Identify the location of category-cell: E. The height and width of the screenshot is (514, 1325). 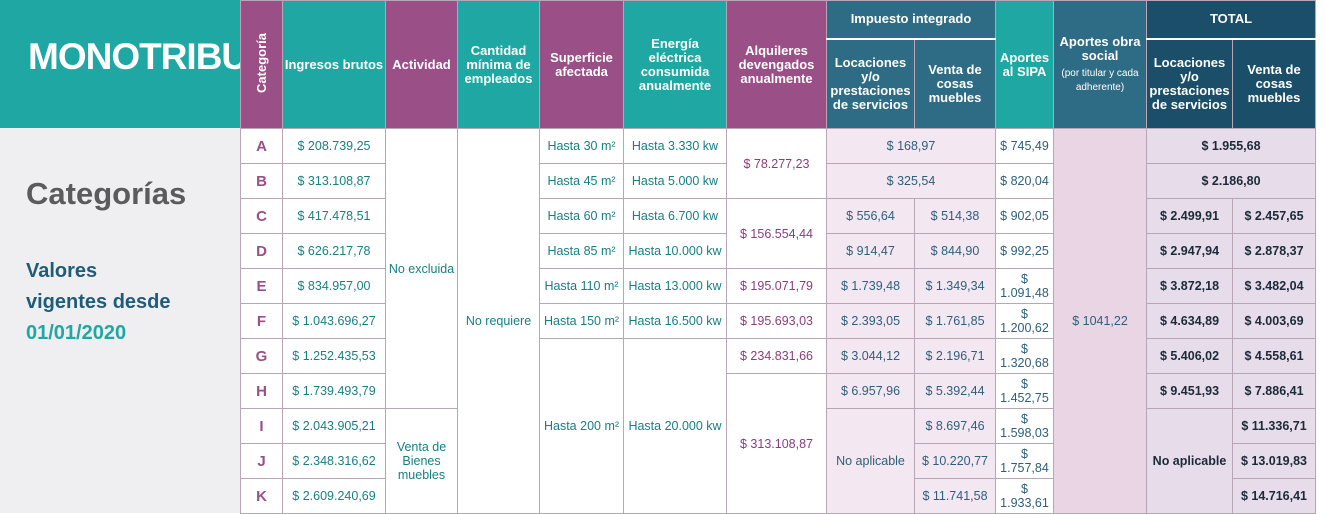
(261, 286).